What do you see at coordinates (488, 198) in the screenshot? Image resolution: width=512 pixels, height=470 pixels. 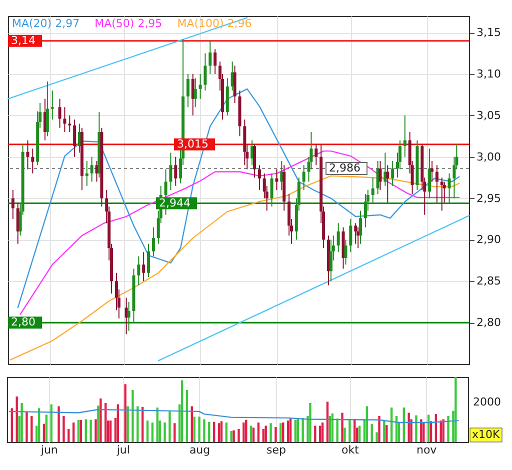 I see `y-tick-label: 2,95` at bounding box center [488, 198].